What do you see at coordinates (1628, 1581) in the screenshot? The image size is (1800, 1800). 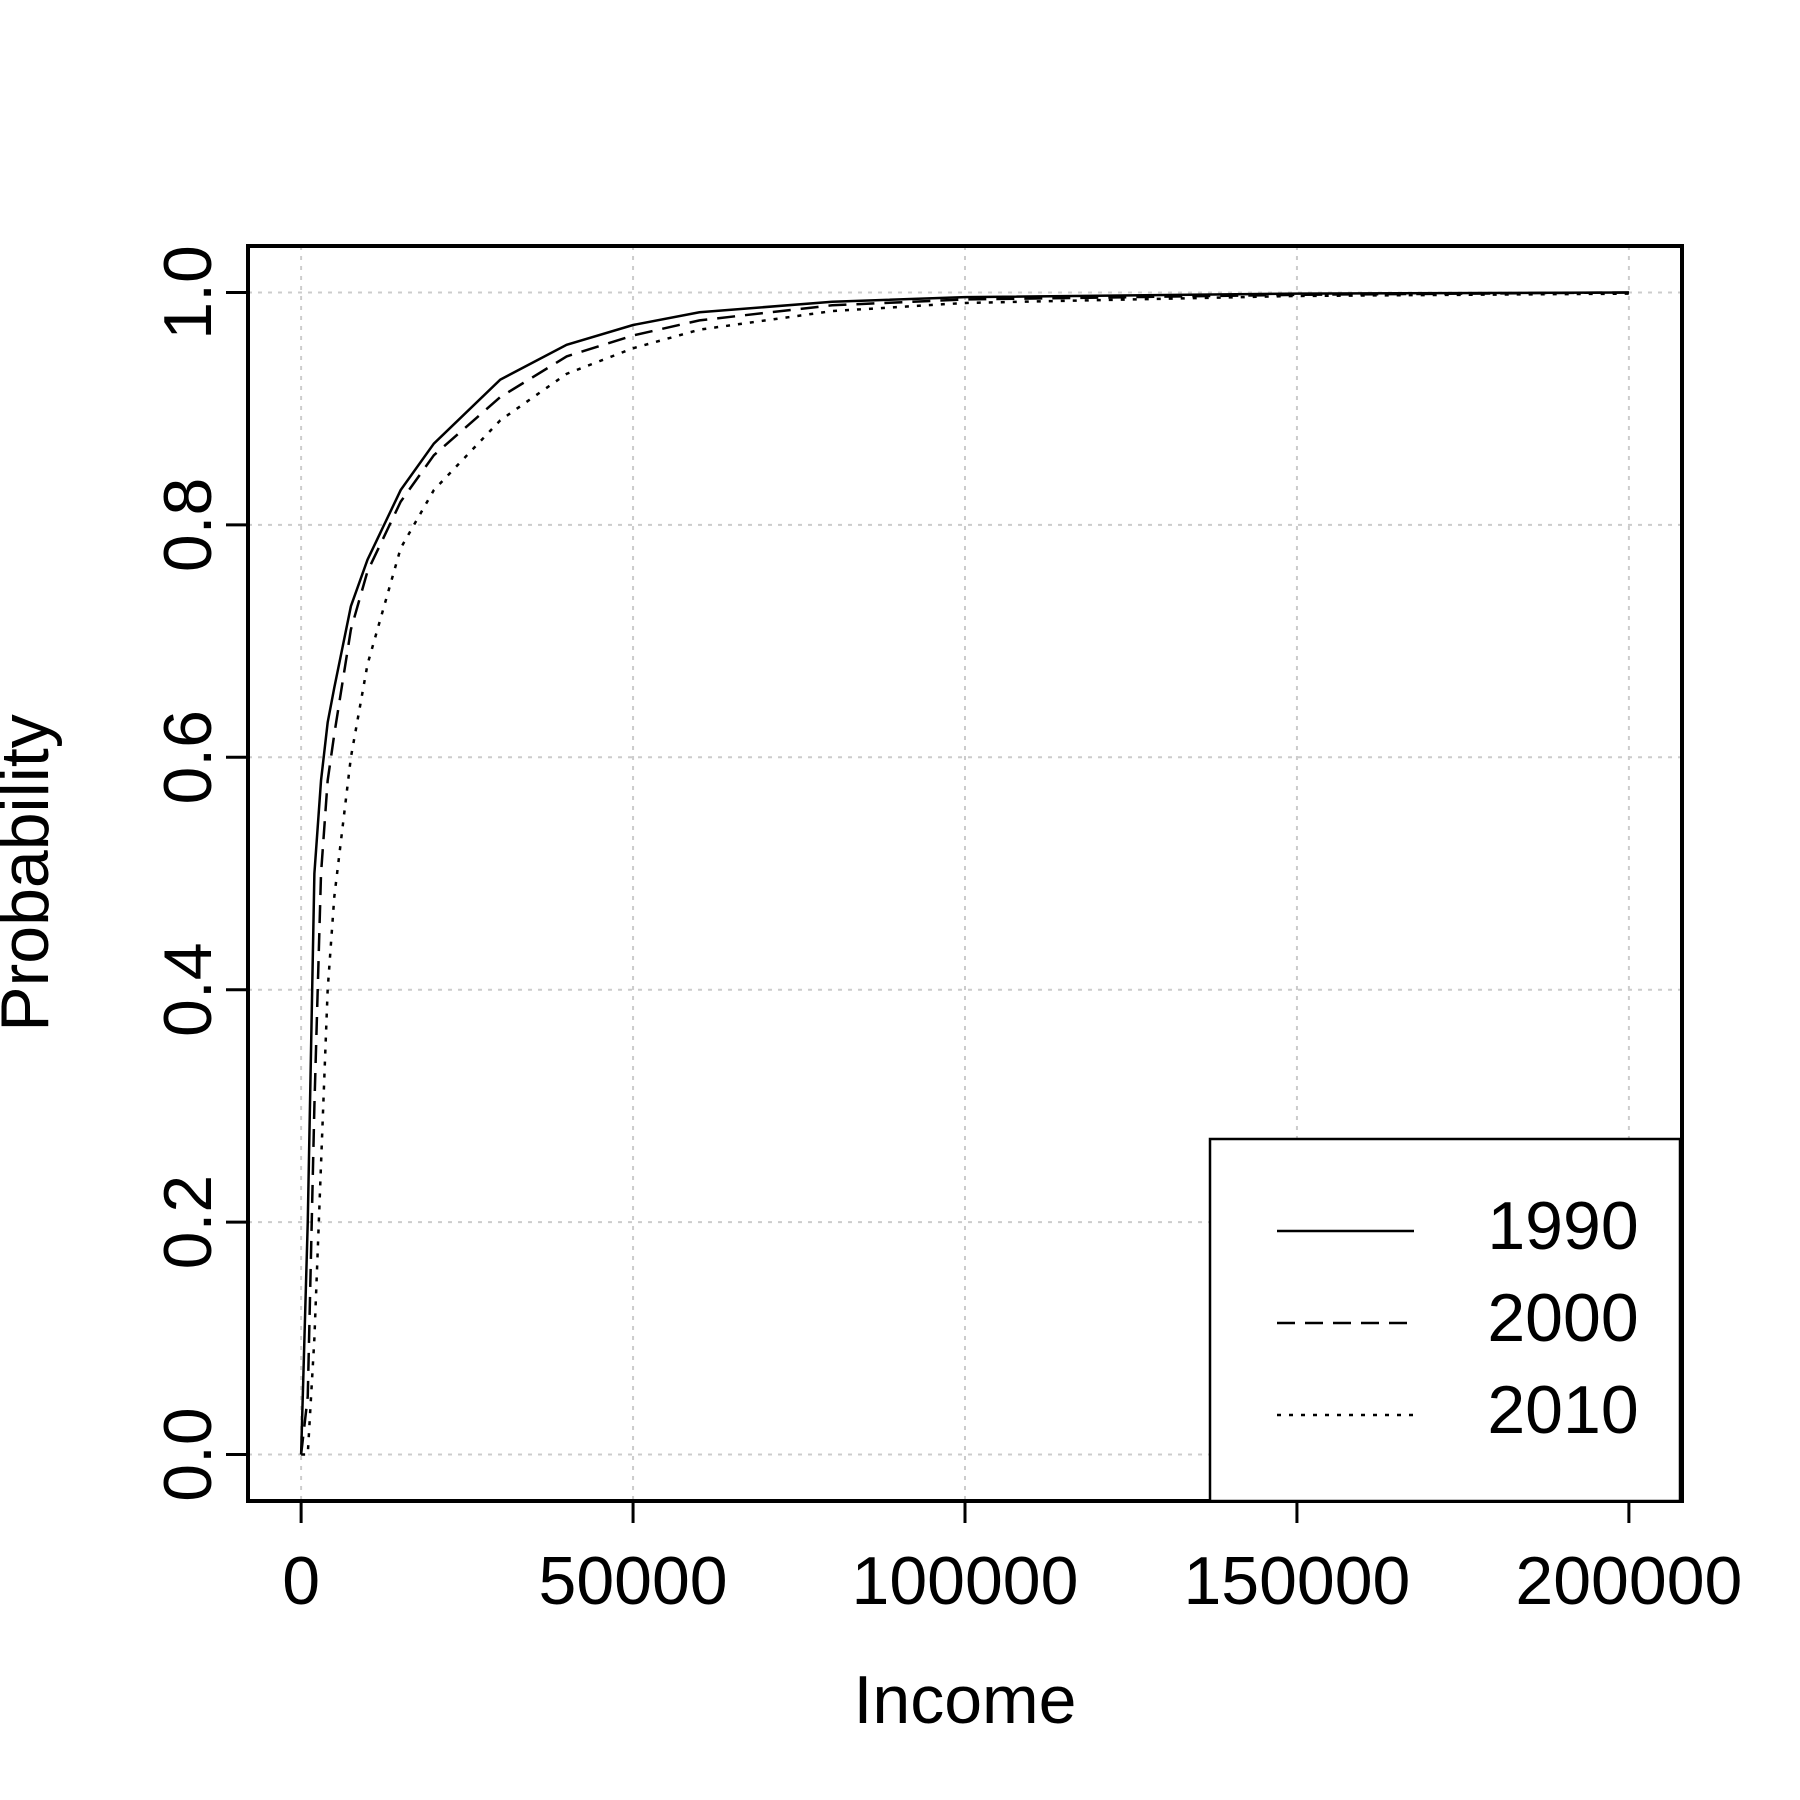 I see `x-tick-label: 200000` at bounding box center [1628, 1581].